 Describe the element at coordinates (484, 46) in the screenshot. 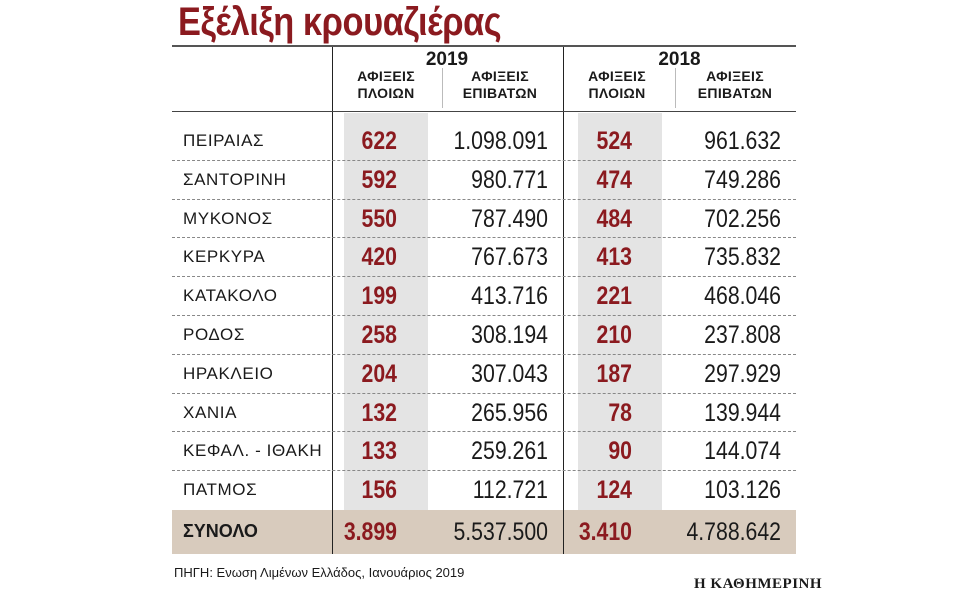

I see `header-rule` at that location.